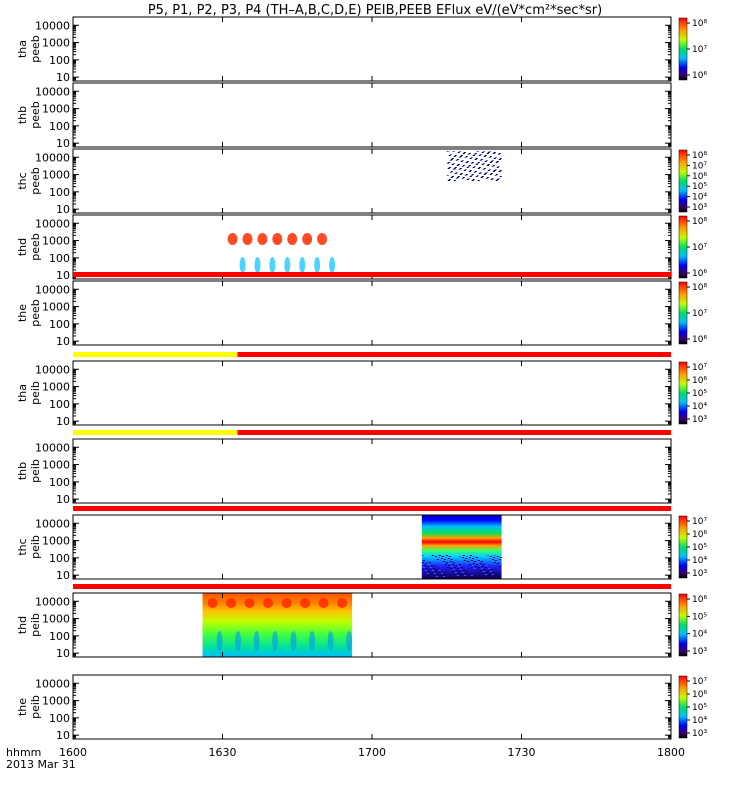 The image size is (750, 800). I want to click on panel-ylabel: thbpeib, so click(29, 471).